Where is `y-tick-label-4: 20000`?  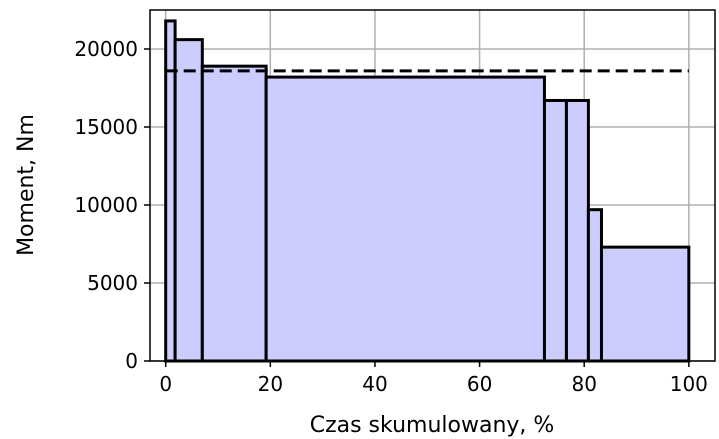
y-tick-label-4: 20000 is located at coordinates (106, 49).